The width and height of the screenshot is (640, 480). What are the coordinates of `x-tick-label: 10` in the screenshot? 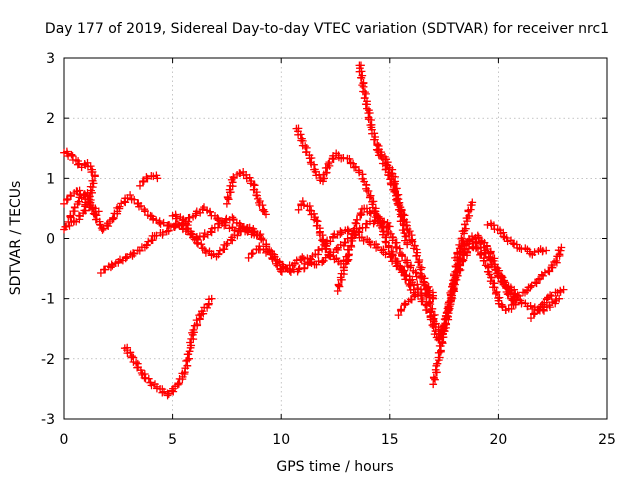 It's located at (281, 440).